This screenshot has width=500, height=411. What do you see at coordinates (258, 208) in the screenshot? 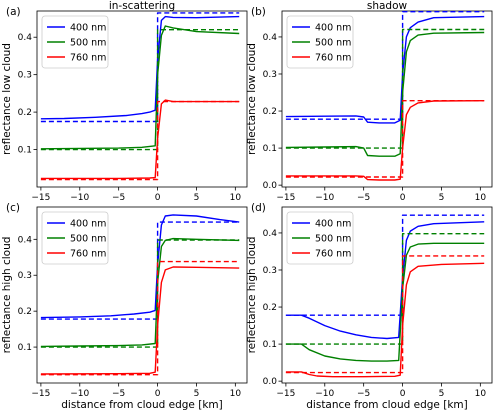
I see `panel-label: (d)` at bounding box center [258, 208].